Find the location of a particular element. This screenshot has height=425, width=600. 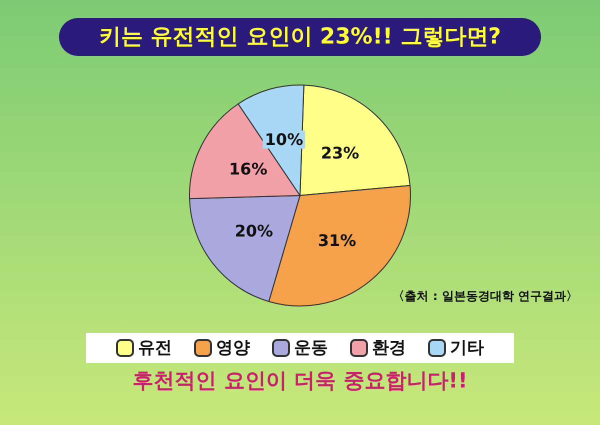

data-label: 16% is located at coordinates (248, 168).